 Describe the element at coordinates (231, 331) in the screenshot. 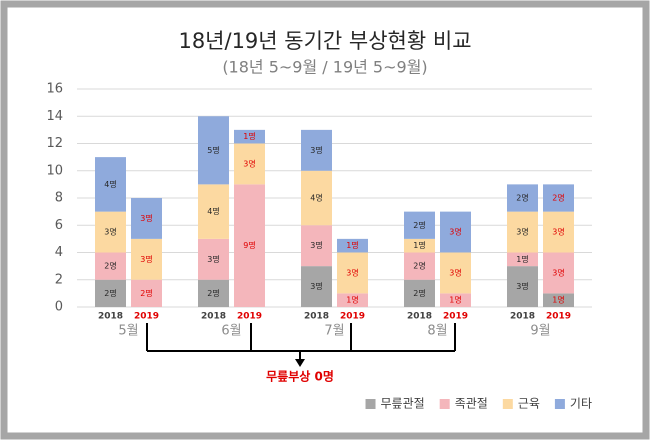

I see `group-label: 6월` at that location.